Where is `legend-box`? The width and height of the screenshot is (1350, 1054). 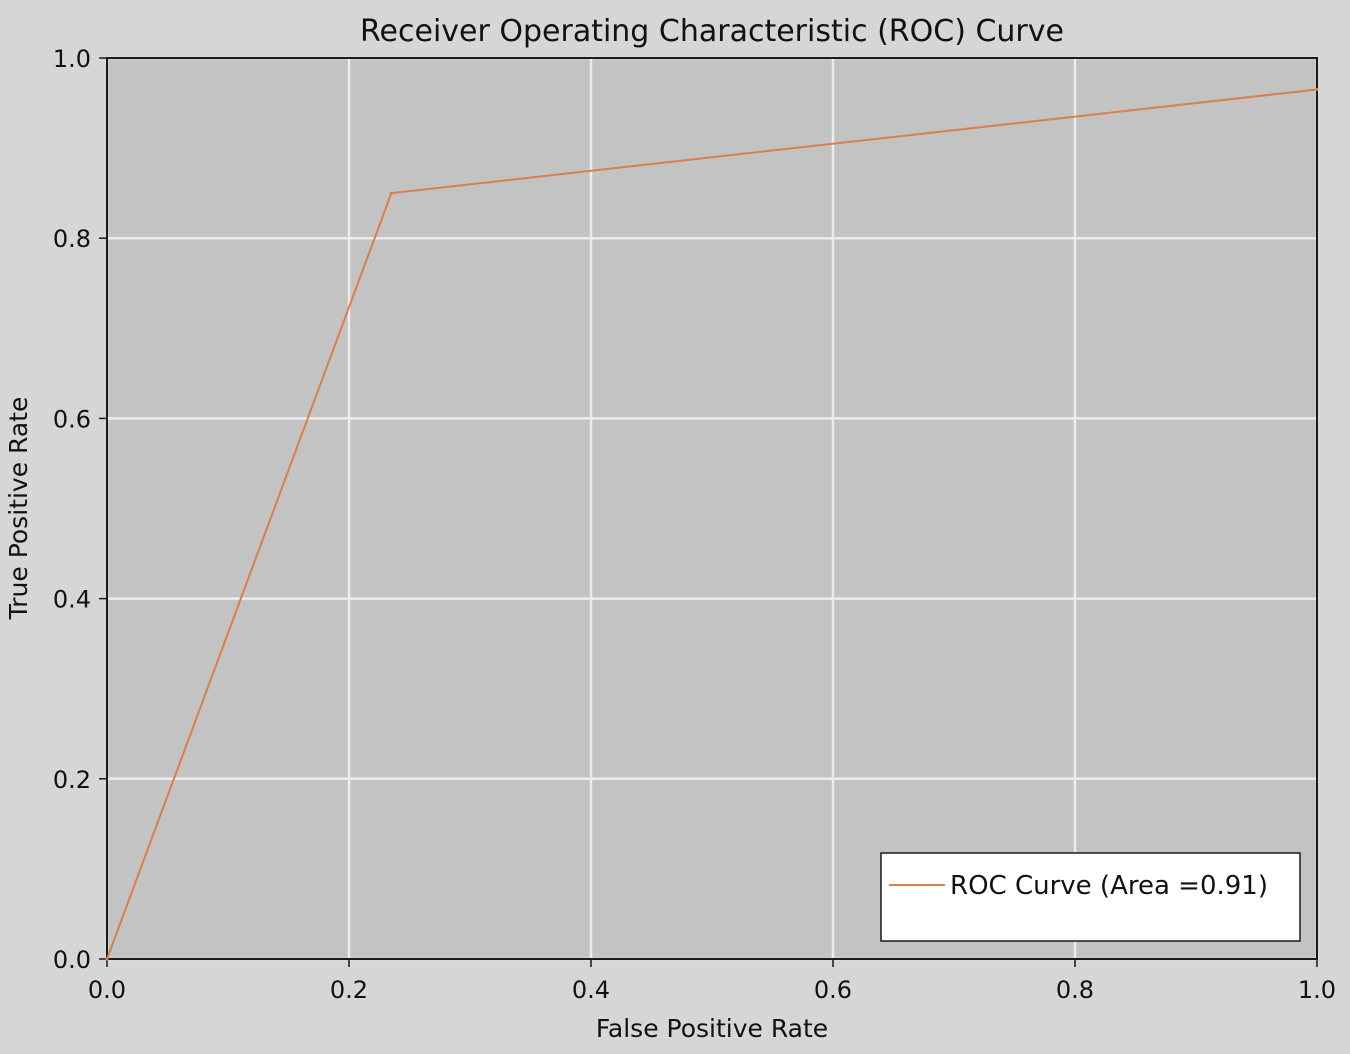 legend-box is located at coordinates (1090, 897).